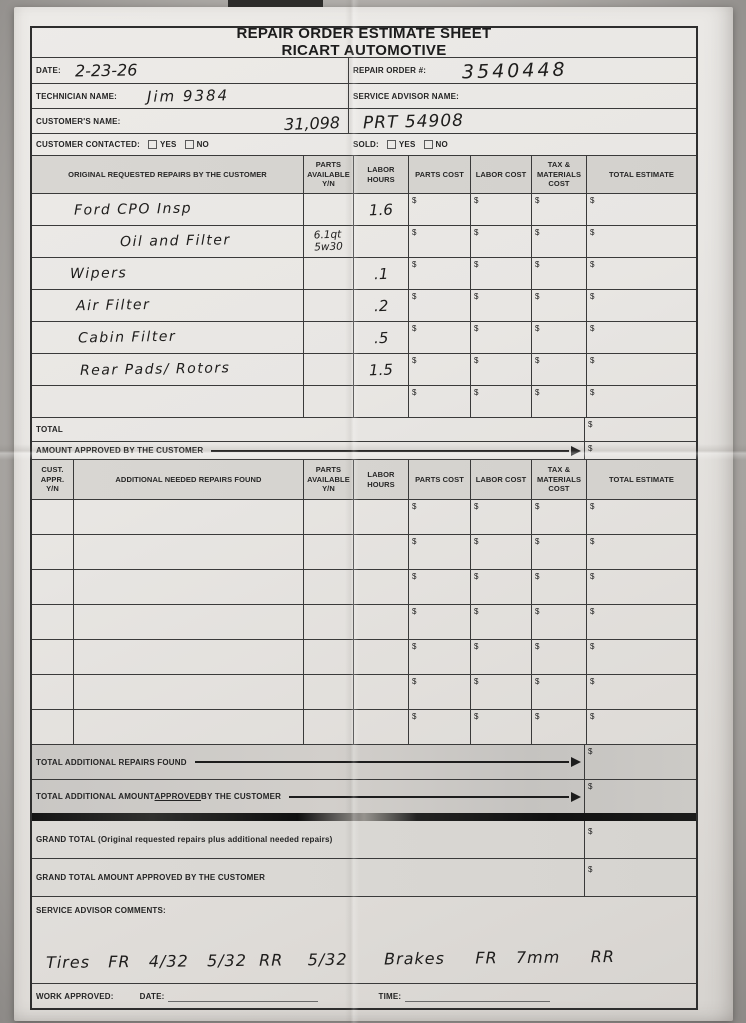 Image resolution: width=746 pixels, height=1023 pixels. What do you see at coordinates (391, 144) in the screenshot?
I see `sold-yes-checkbox` at bounding box center [391, 144].